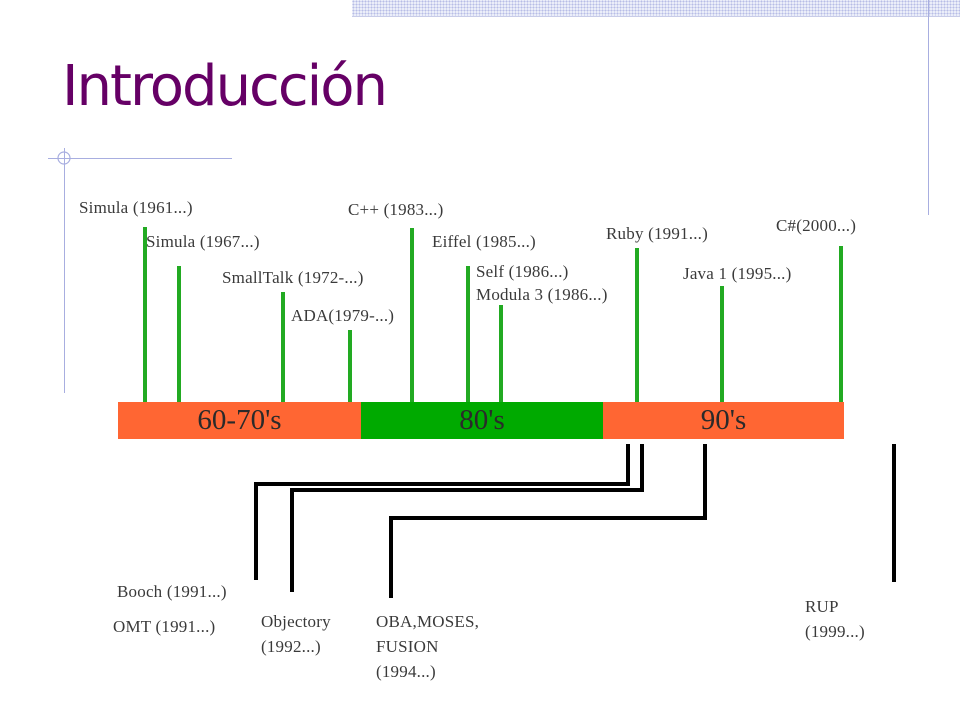 The width and height of the screenshot is (960, 720). What do you see at coordinates (816, 225) in the screenshot?
I see `csharp-label: C#(2000...)` at bounding box center [816, 225].